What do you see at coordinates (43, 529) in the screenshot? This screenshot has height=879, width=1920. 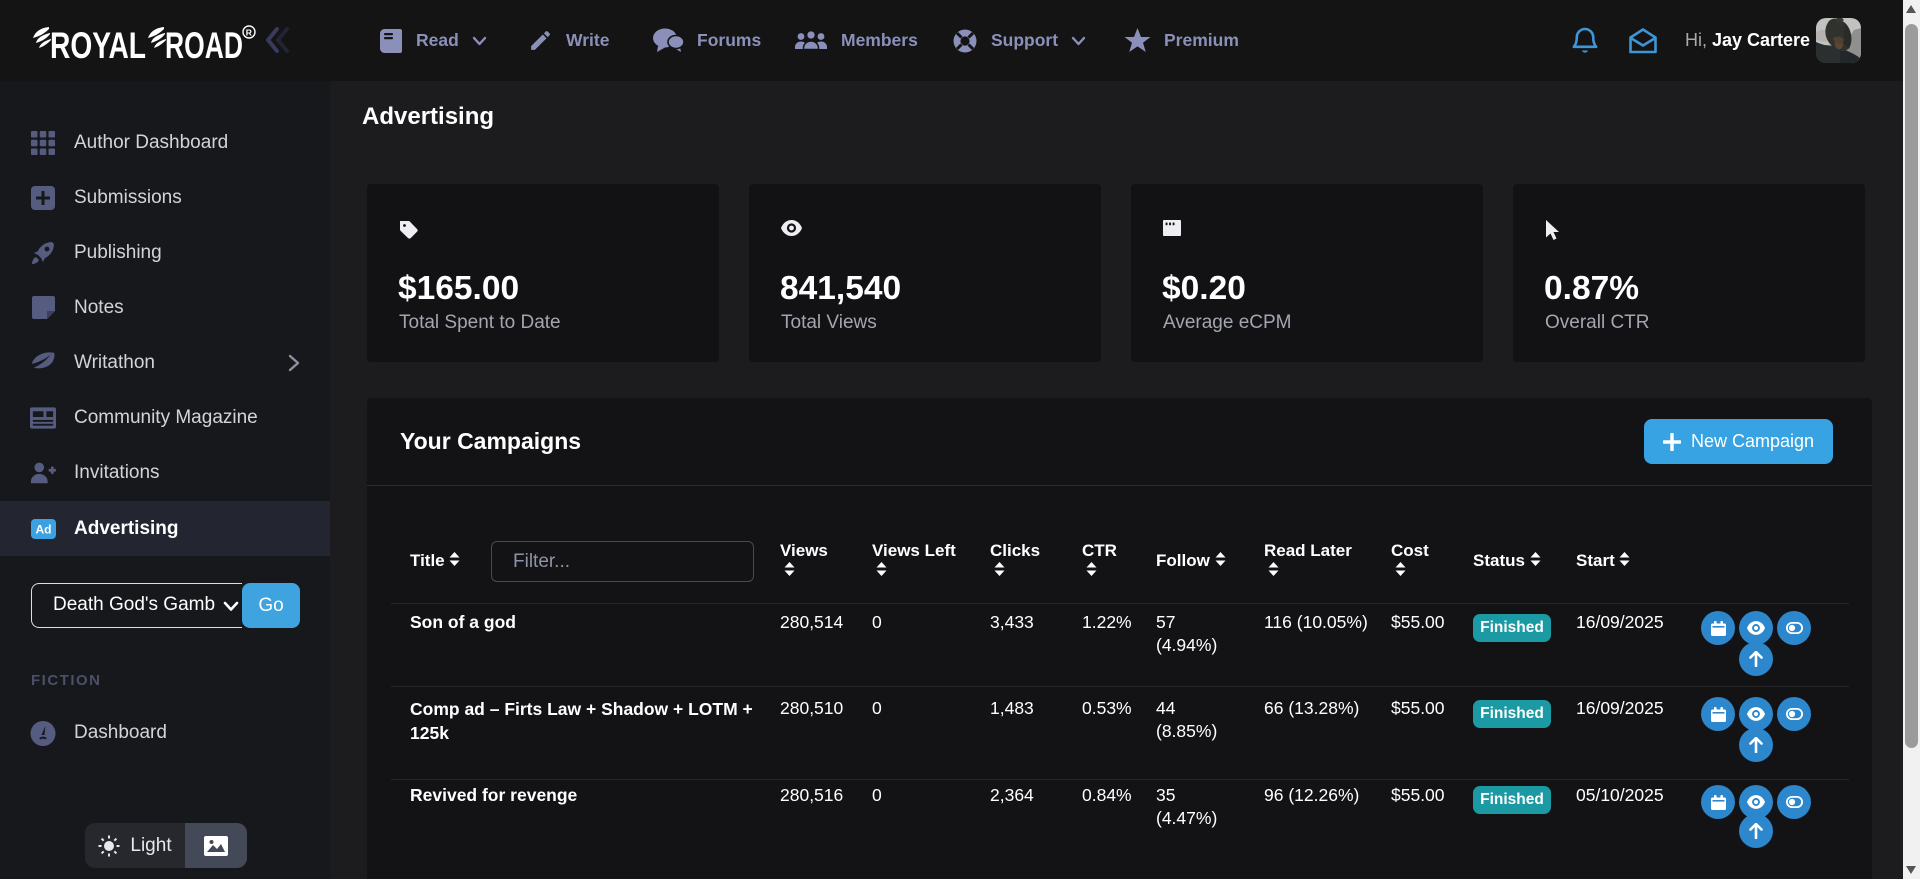 I see `svg-text: Ad` at bounding box center [43, 529].